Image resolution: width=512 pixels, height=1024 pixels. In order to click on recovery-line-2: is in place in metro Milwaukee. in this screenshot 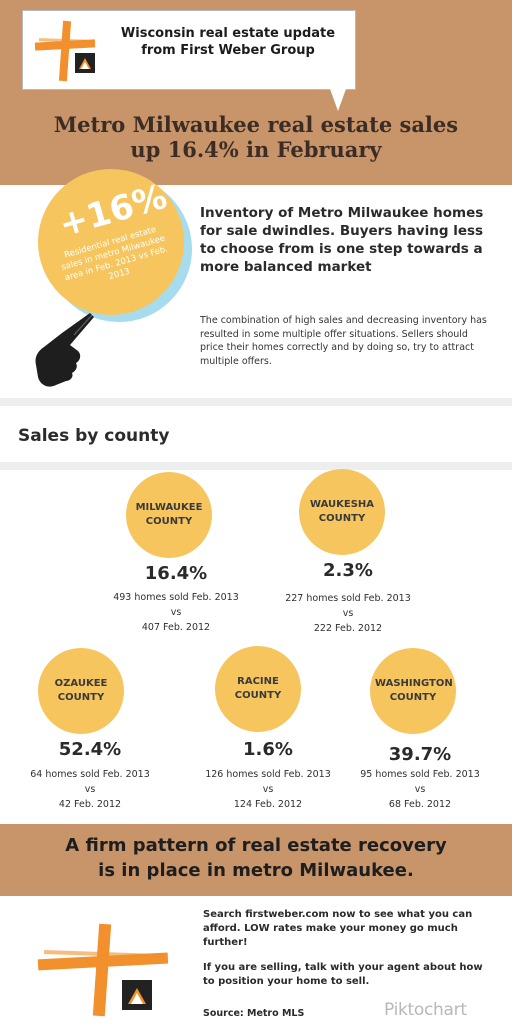, I will do `click(256, 870)`.